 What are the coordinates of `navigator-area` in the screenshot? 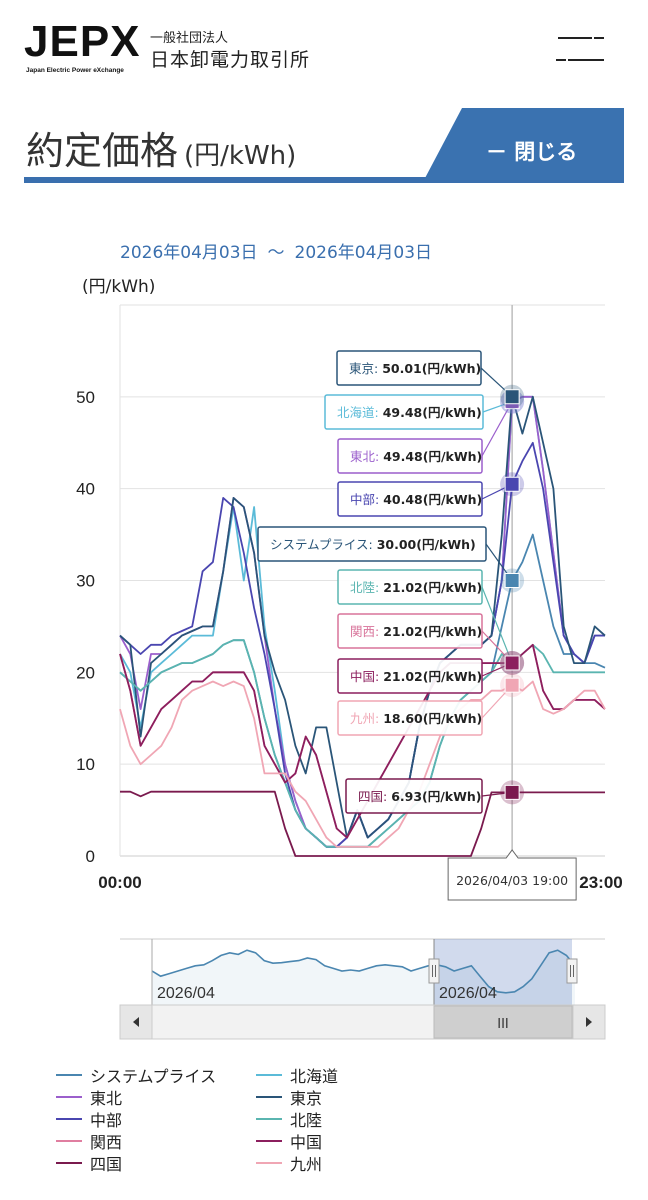 It's located at (363, 977).